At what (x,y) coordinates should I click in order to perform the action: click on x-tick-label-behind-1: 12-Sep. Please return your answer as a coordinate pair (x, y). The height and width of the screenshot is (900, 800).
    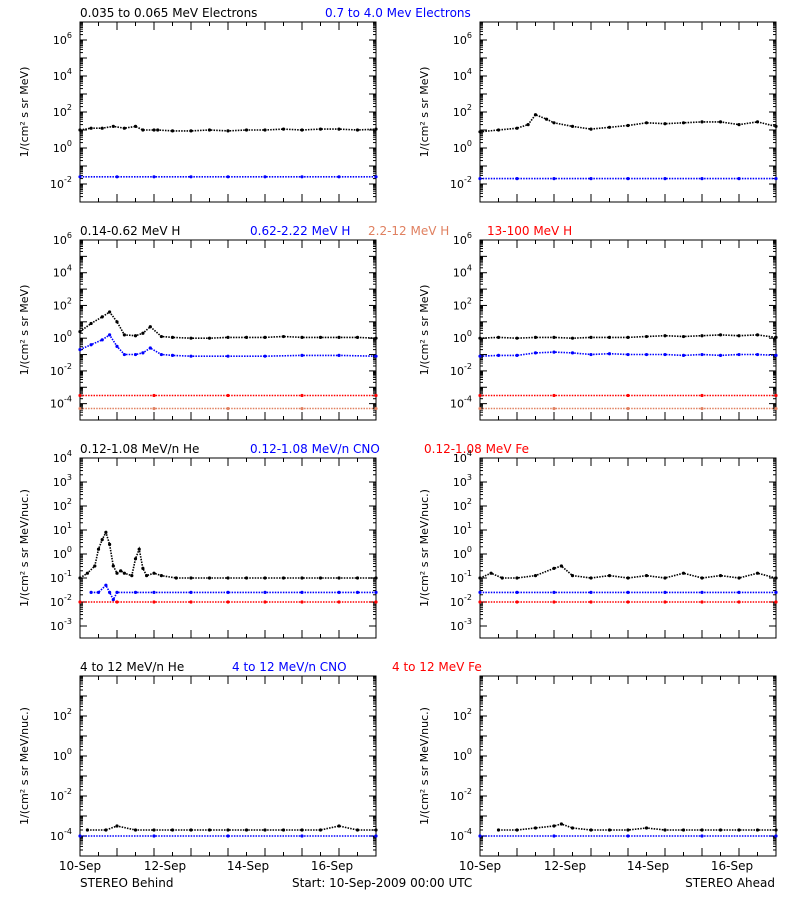
    Looking at the image, I should click on (165, 866).